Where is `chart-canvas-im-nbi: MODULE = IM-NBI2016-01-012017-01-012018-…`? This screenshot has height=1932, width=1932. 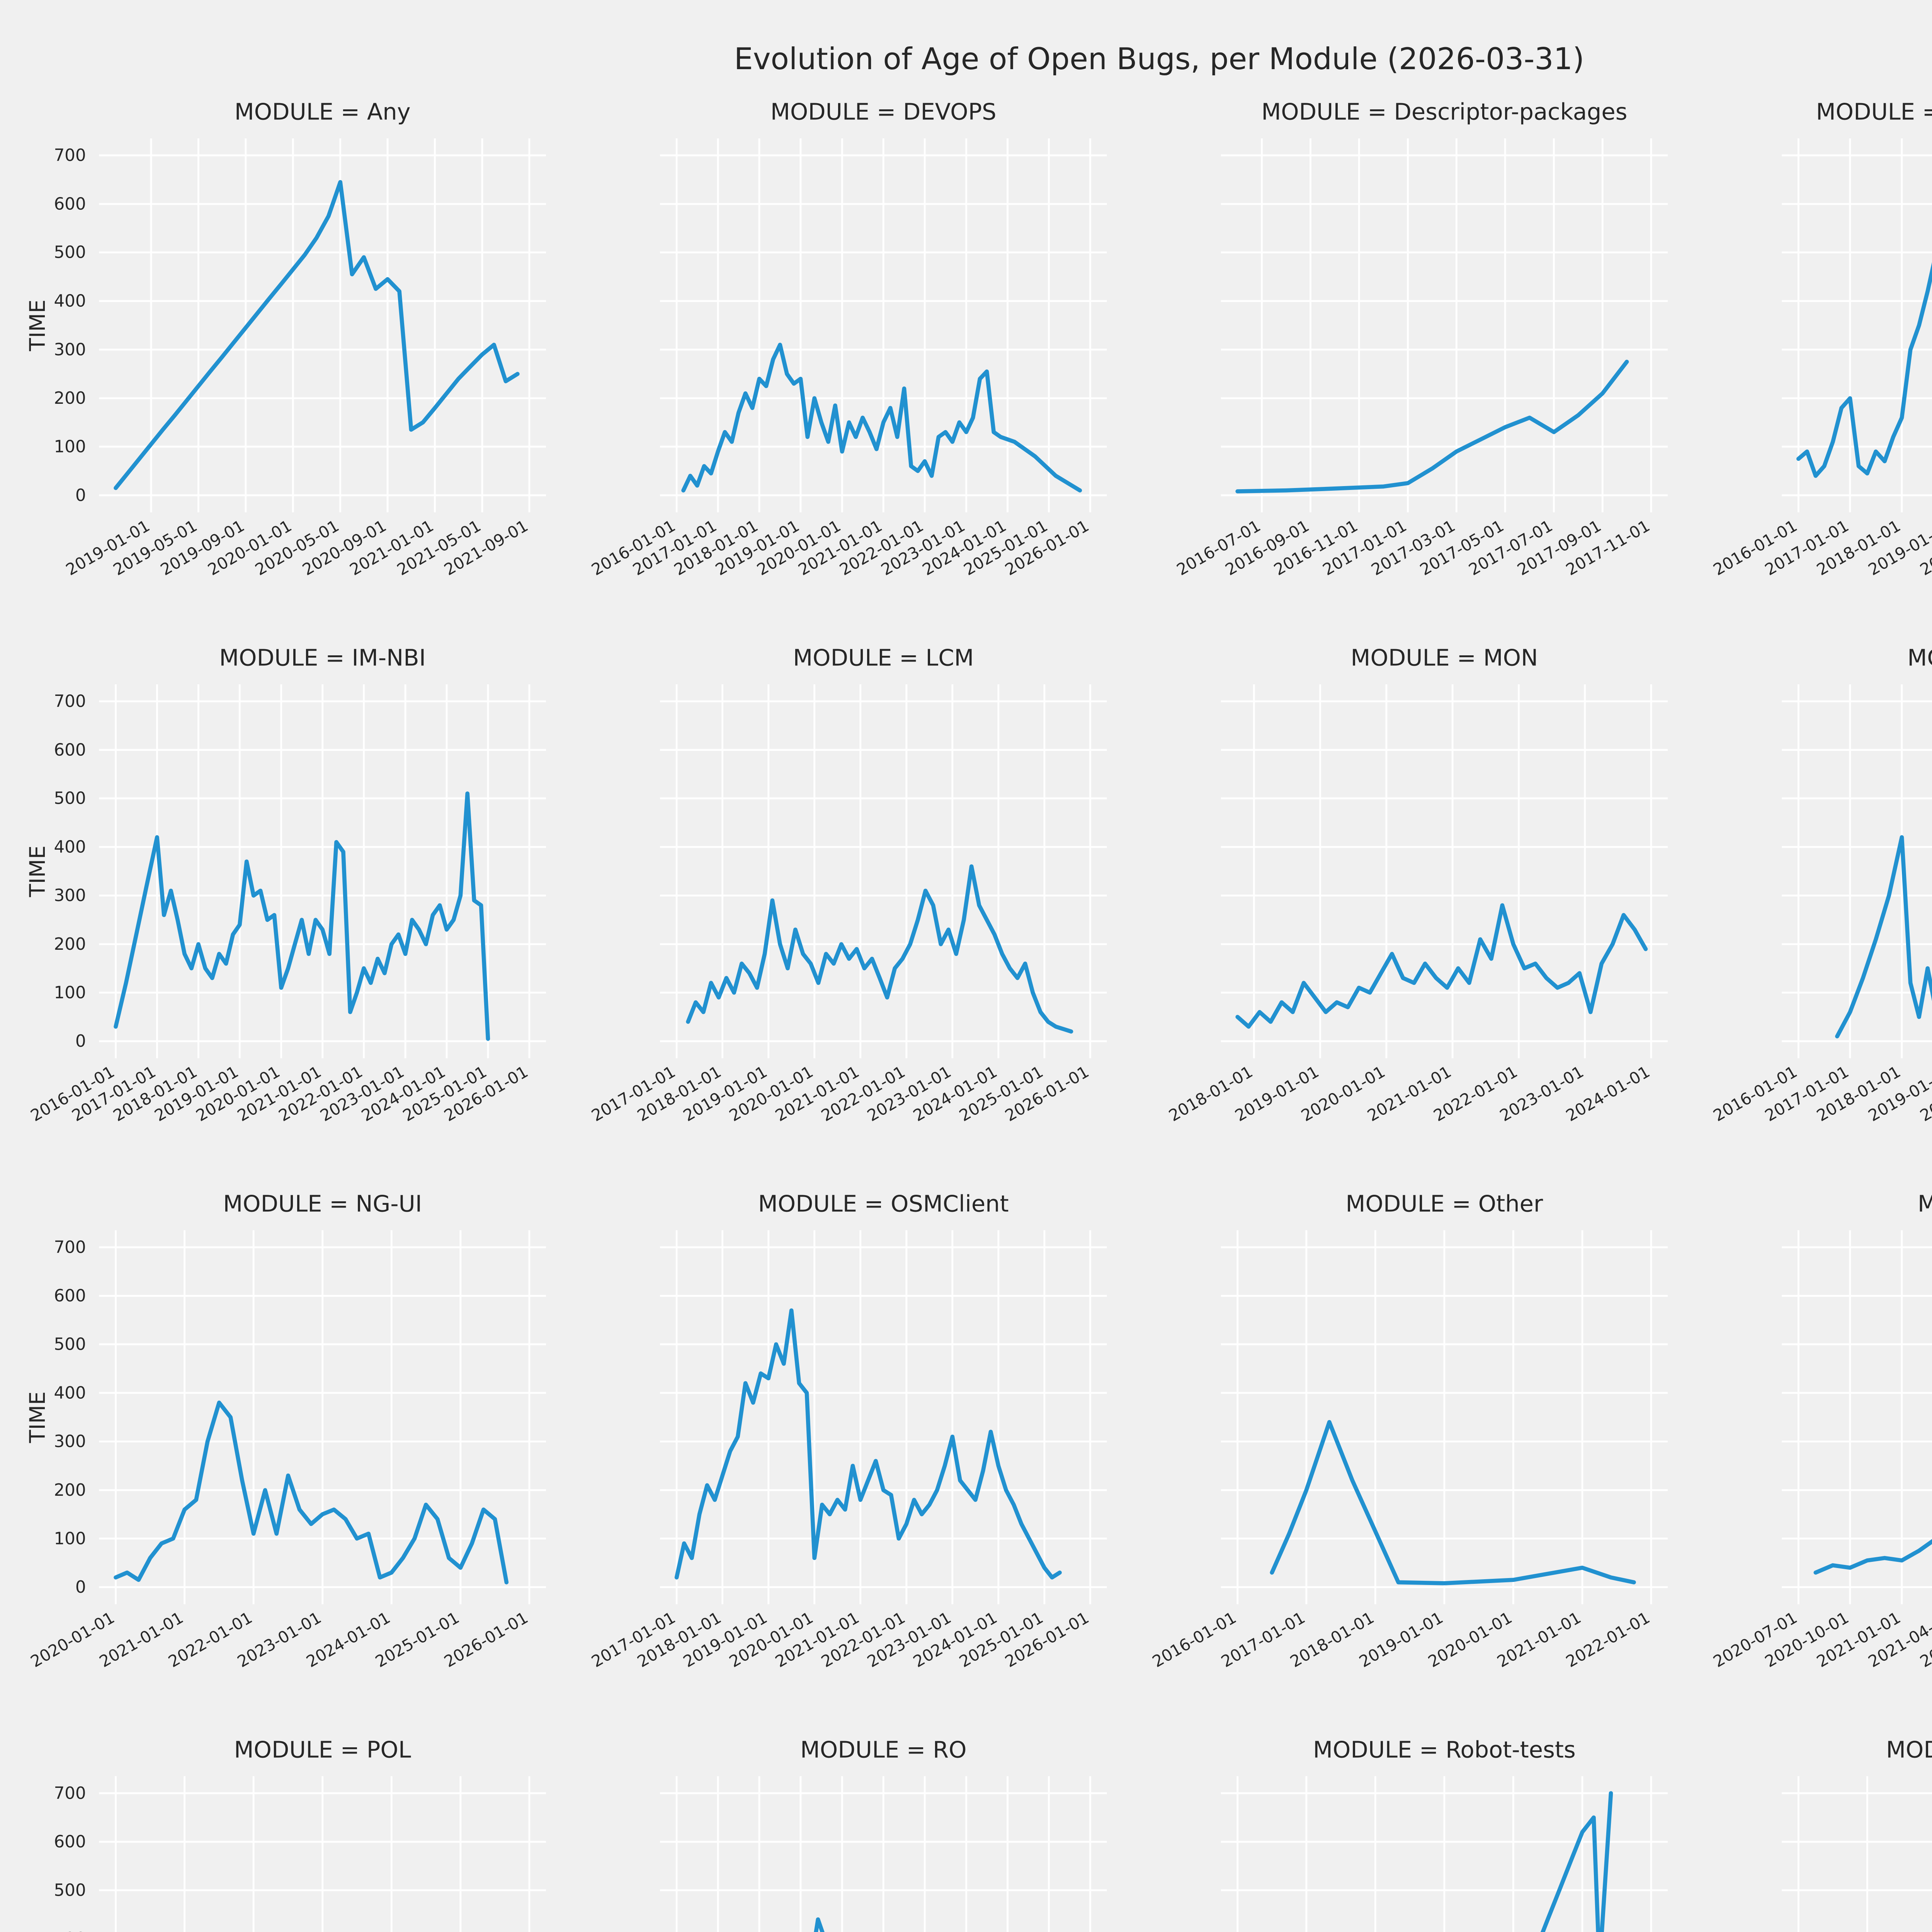
chart-canvas-im-nbi: MODULE = IM-NBI2016-01-012017-01-012018-… is located at coordinates (307, 912).